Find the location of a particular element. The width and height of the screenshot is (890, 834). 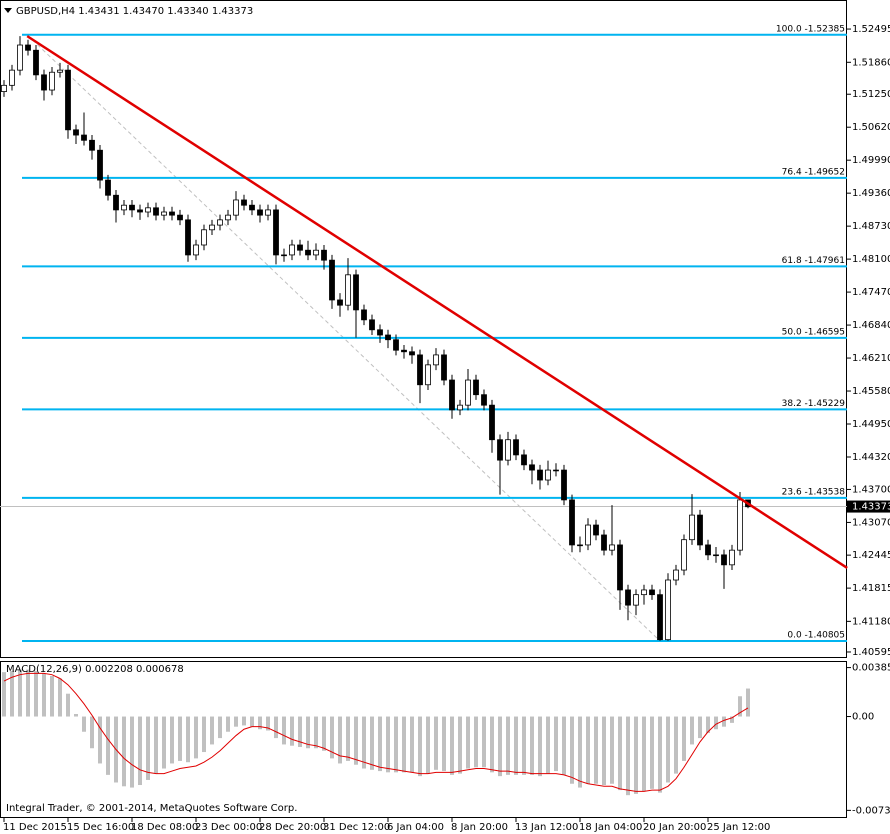

signal-line is located at coordinates (376, 732).